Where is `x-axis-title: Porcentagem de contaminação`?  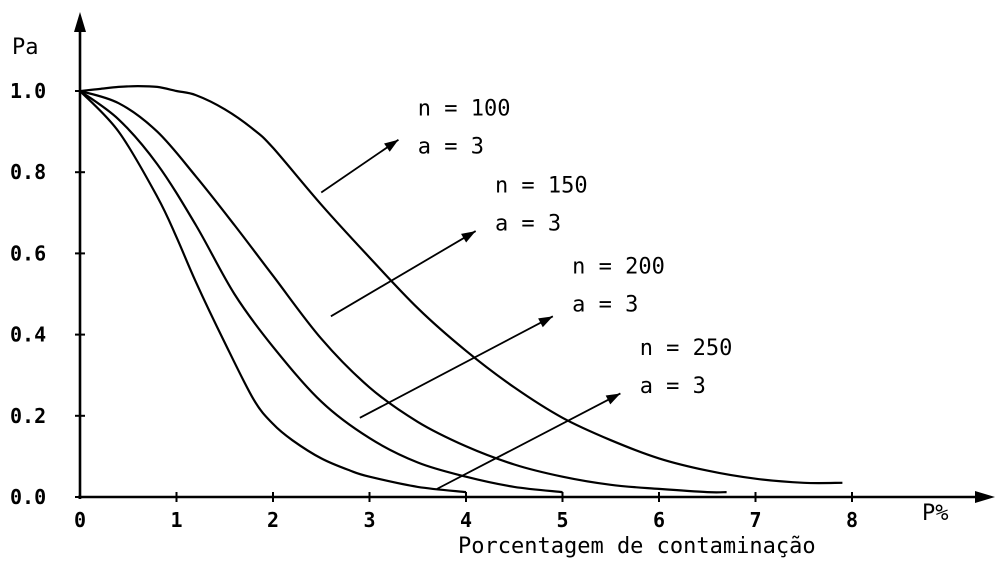
x-axis-title: Porcentagem de contaminação is located at coordinates (637, 546).